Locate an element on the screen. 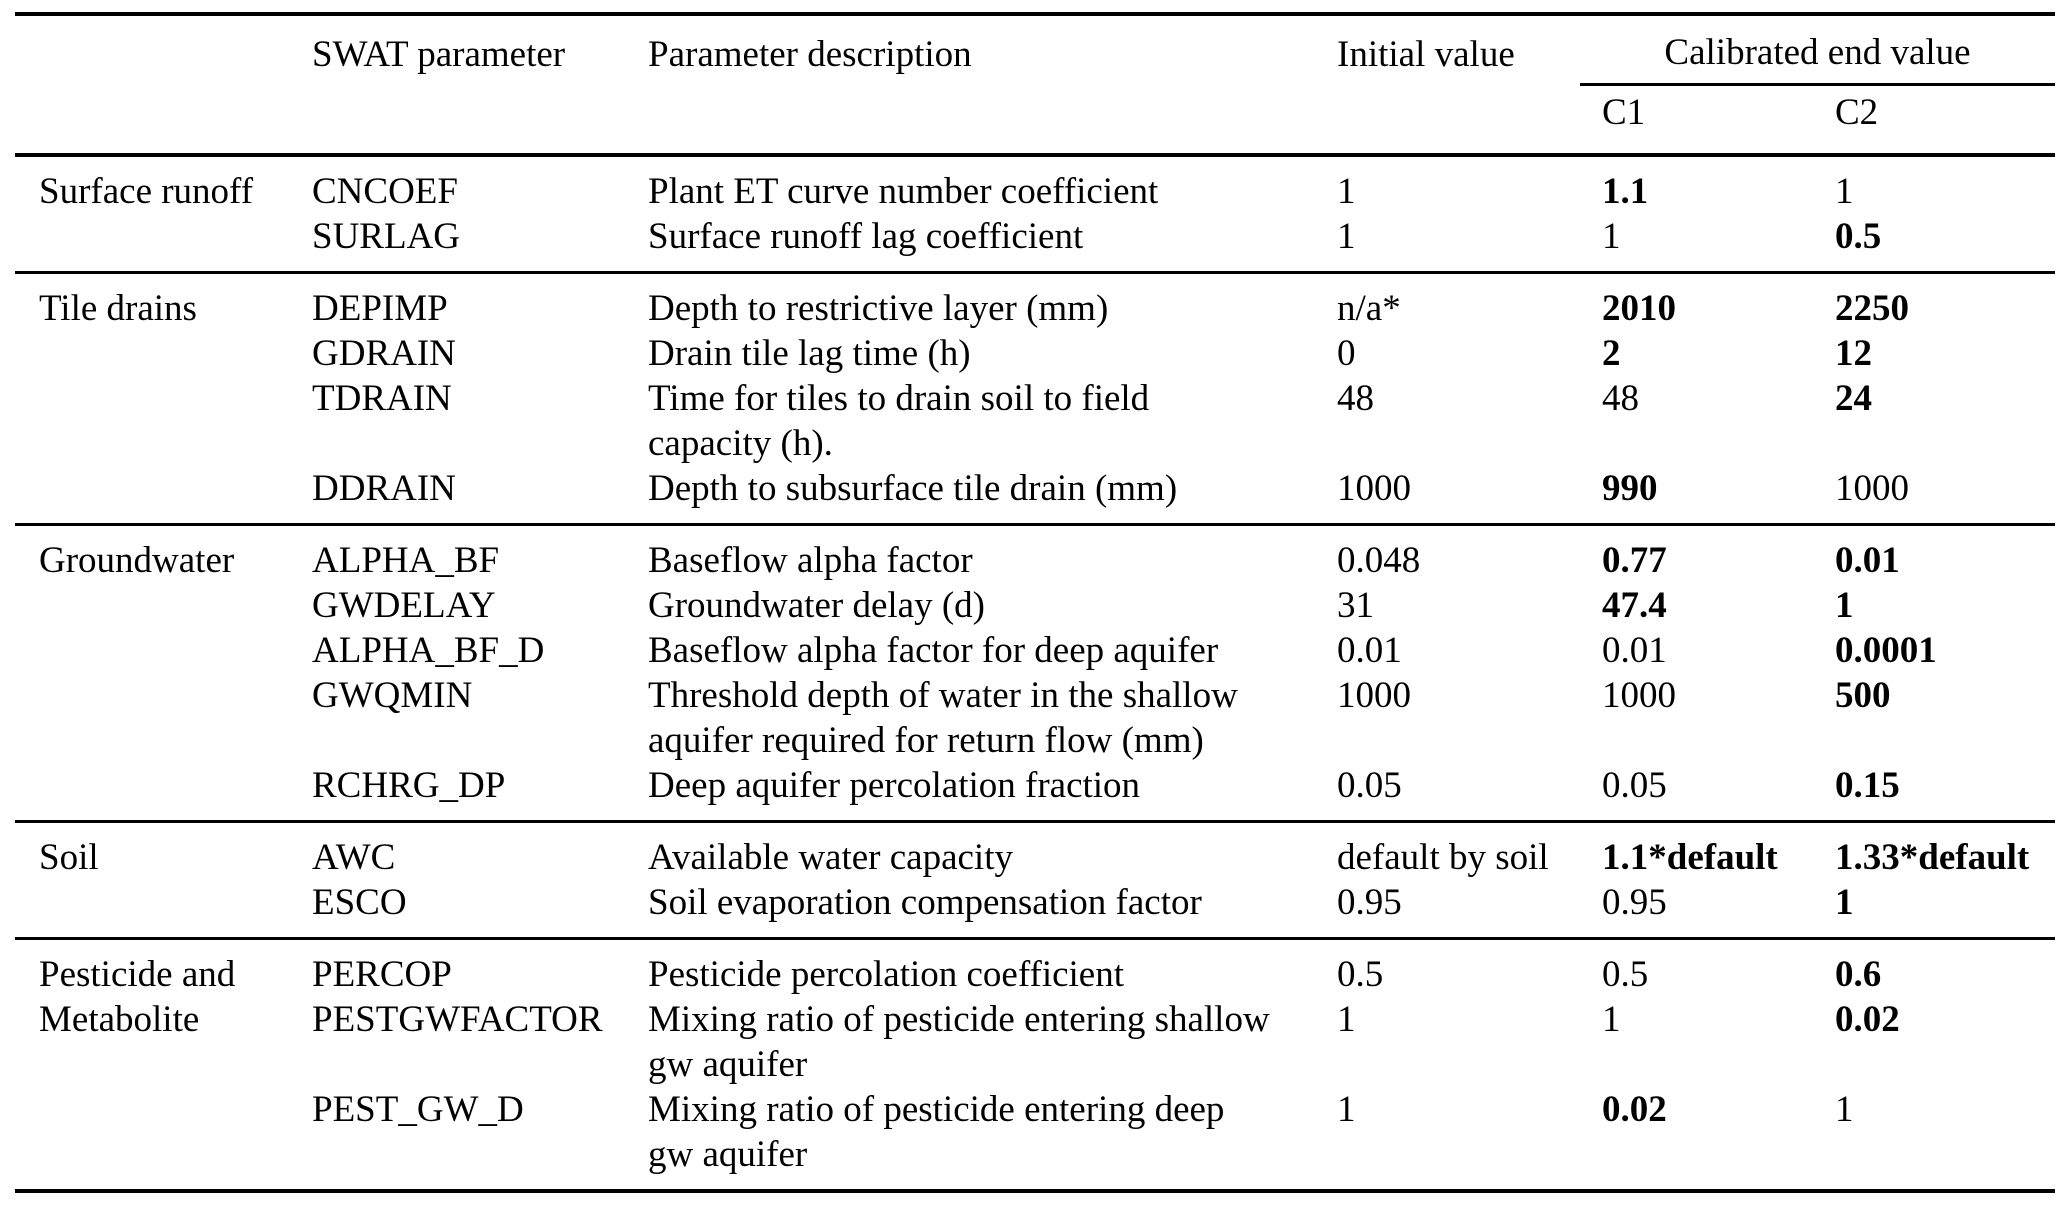 The image size is (2067, 1226). param-cell: ALPHA_BF_D is located at coordinates (428, 650).